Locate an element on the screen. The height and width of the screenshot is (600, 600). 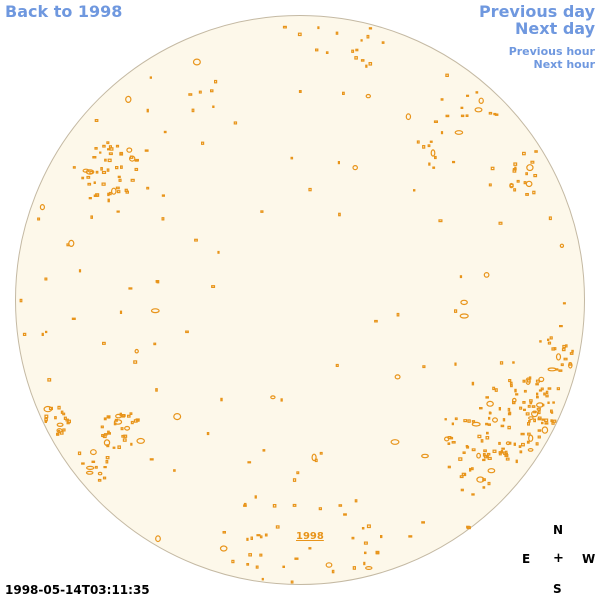
previous-hour-link: Previous hour is located at coordinates (551, 51).